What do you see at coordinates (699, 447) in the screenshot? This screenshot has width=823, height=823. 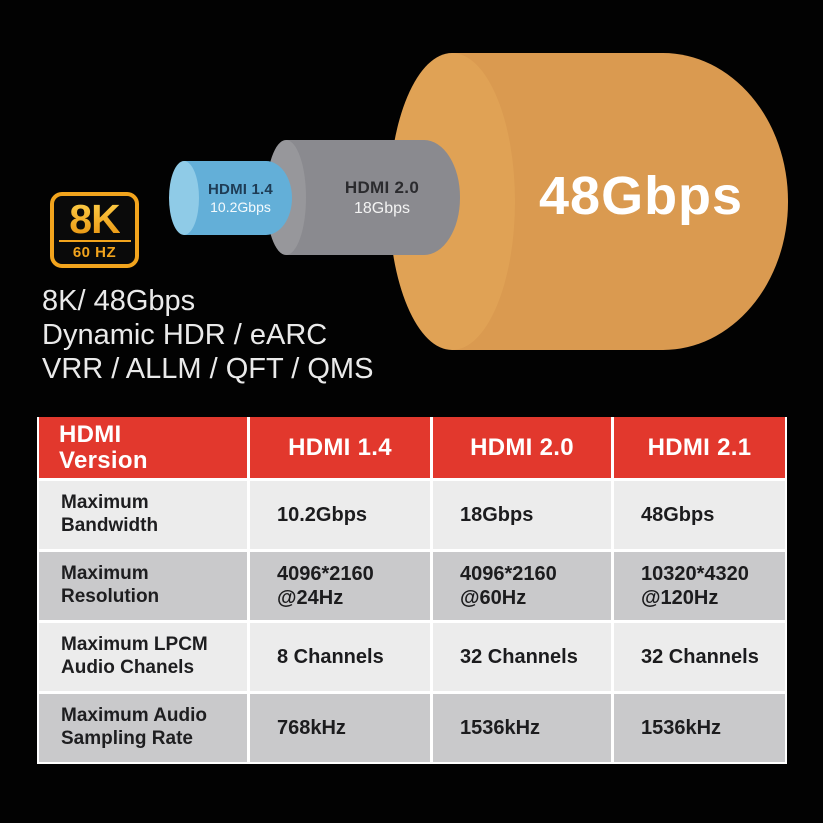 I see `header-cell-hdmi-2-1: HDMI 2.1` at bounding box center [699, 447].